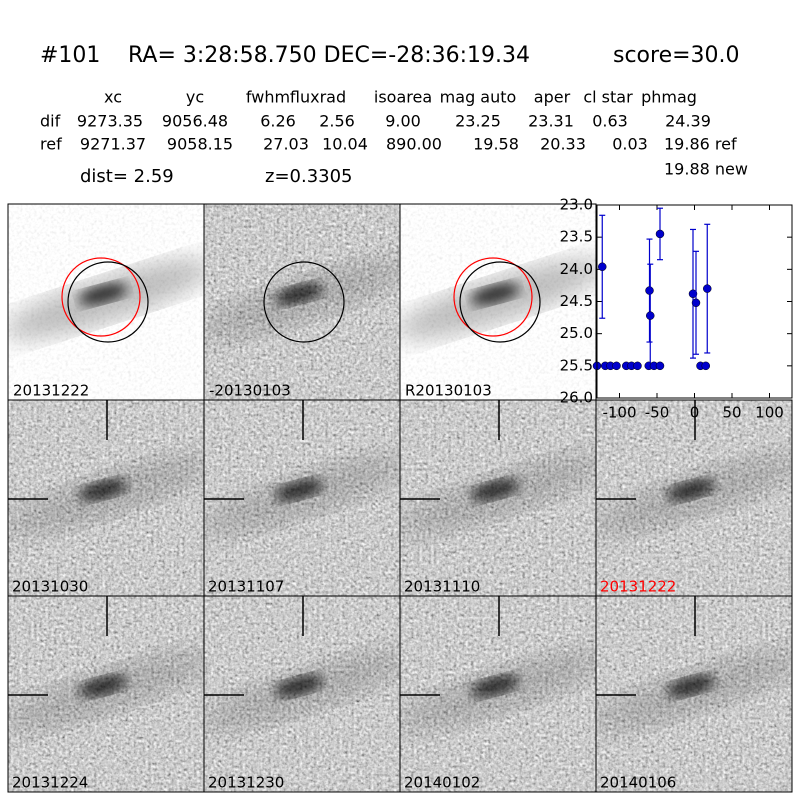 This screenshot has width=800, height=800. I want to click on table-cell: 27.03, so click(286, 144).